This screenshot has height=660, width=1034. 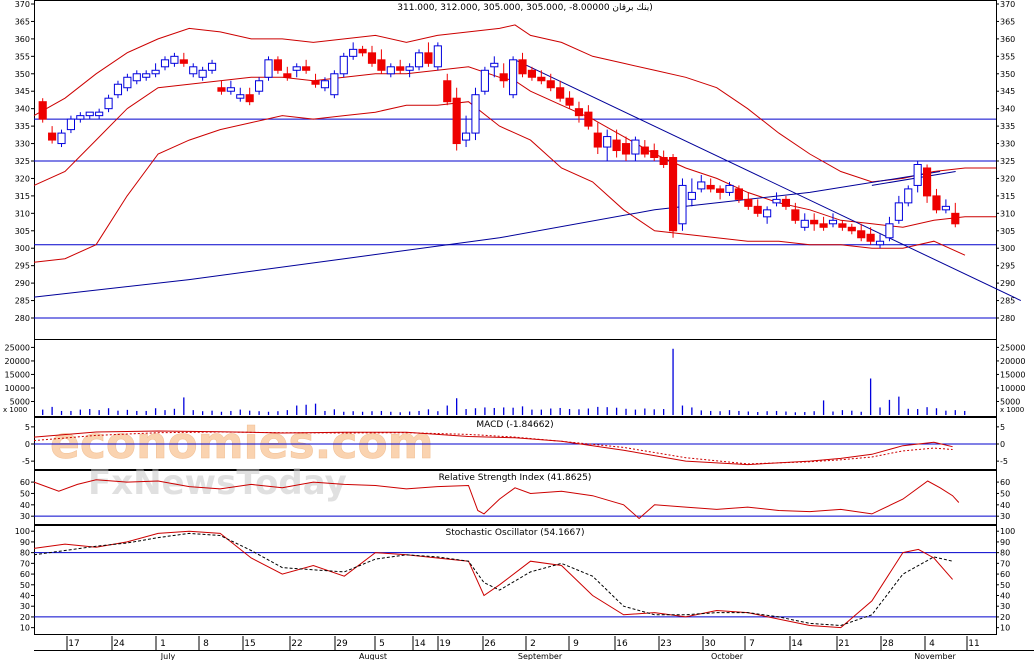 What do you see at coordinates (533, 644) in the screenshot?
I see `x-day-label: 2` at bounding box center [533, 644].